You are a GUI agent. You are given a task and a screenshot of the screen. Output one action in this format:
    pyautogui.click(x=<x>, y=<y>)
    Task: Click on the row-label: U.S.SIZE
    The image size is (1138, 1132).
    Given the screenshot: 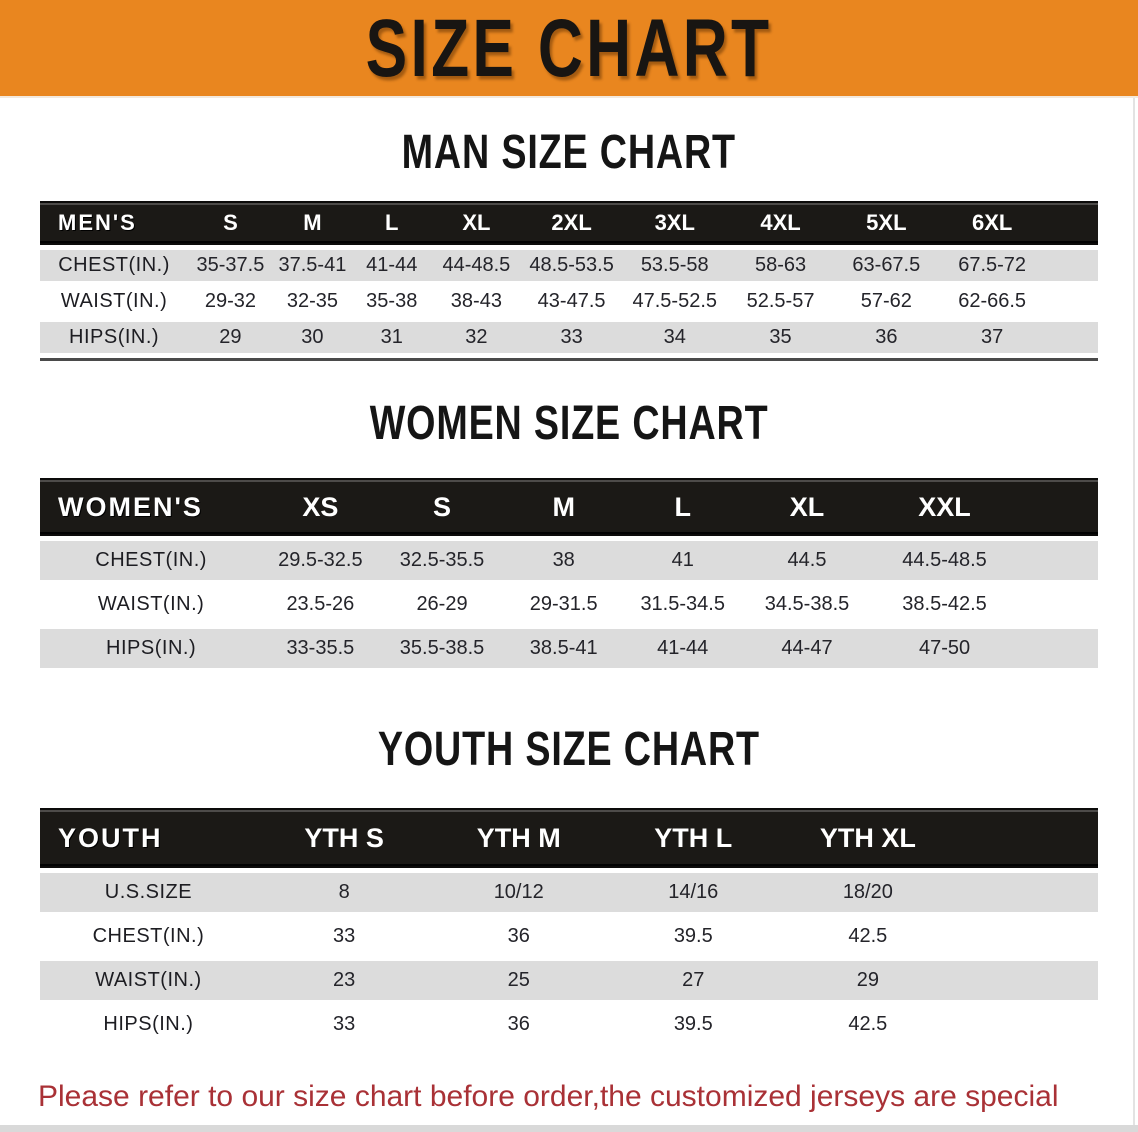 What is the action you would take?
    pyautogui.click(x=148, y=892)
    